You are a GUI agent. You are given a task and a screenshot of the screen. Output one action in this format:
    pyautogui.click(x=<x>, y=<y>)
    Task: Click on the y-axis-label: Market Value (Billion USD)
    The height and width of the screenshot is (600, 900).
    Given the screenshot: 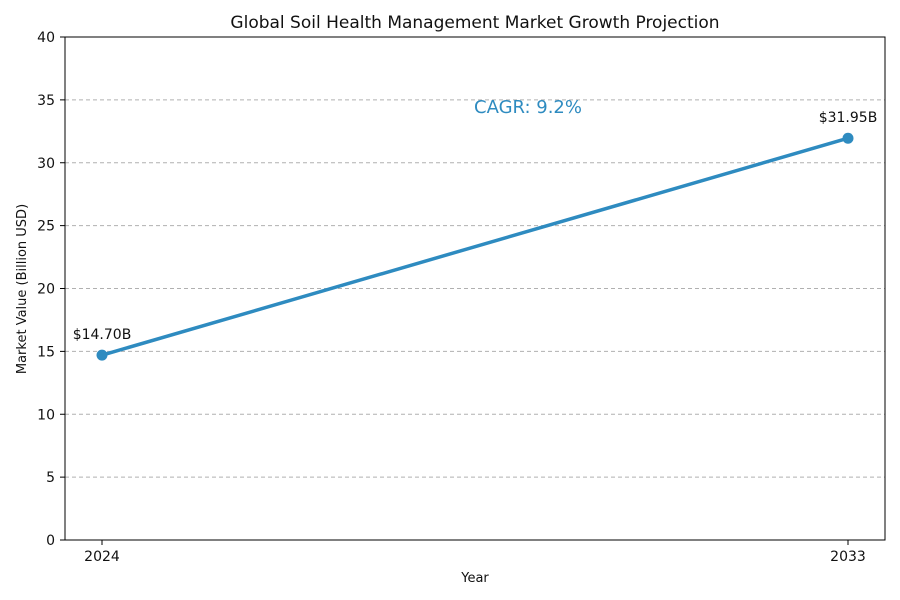 What is the action you would take?
    pyautogui.click(x=22, y=289)
    